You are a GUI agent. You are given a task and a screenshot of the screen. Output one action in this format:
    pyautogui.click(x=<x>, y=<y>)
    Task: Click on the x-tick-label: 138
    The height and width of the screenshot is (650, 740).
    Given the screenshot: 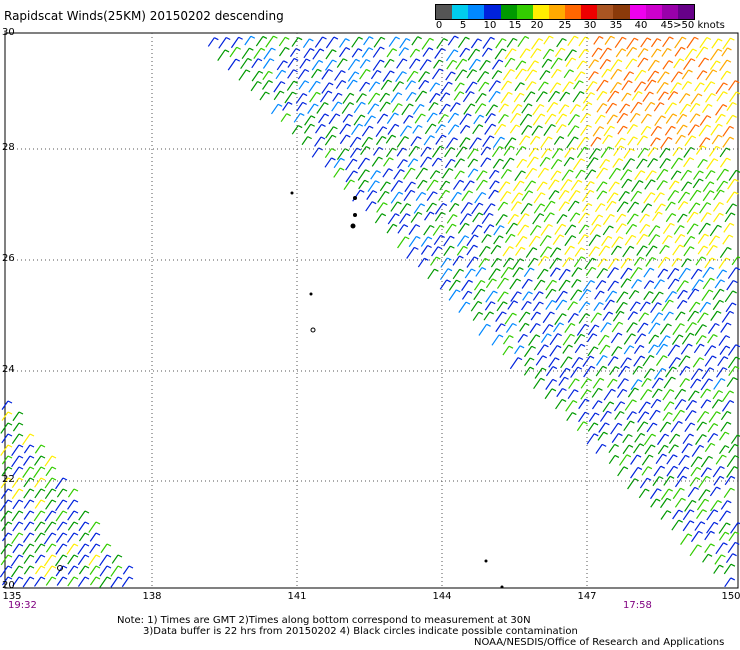 What is the action you would take?
    pyautogui.click(x=152, y=596)
    